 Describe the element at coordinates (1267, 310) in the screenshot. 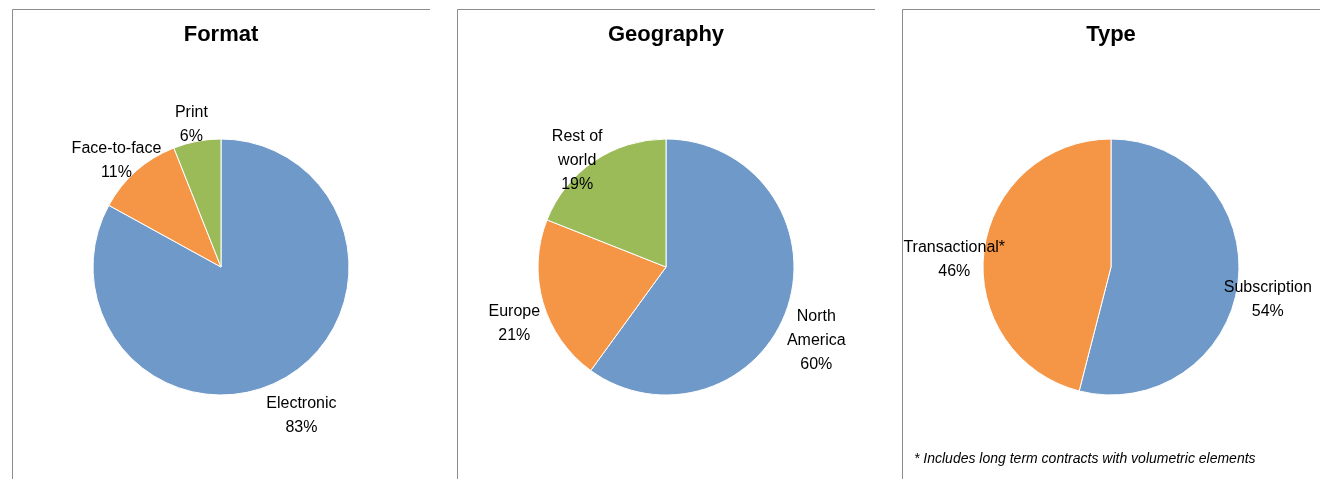

I see `data-label: 54%` at that location.